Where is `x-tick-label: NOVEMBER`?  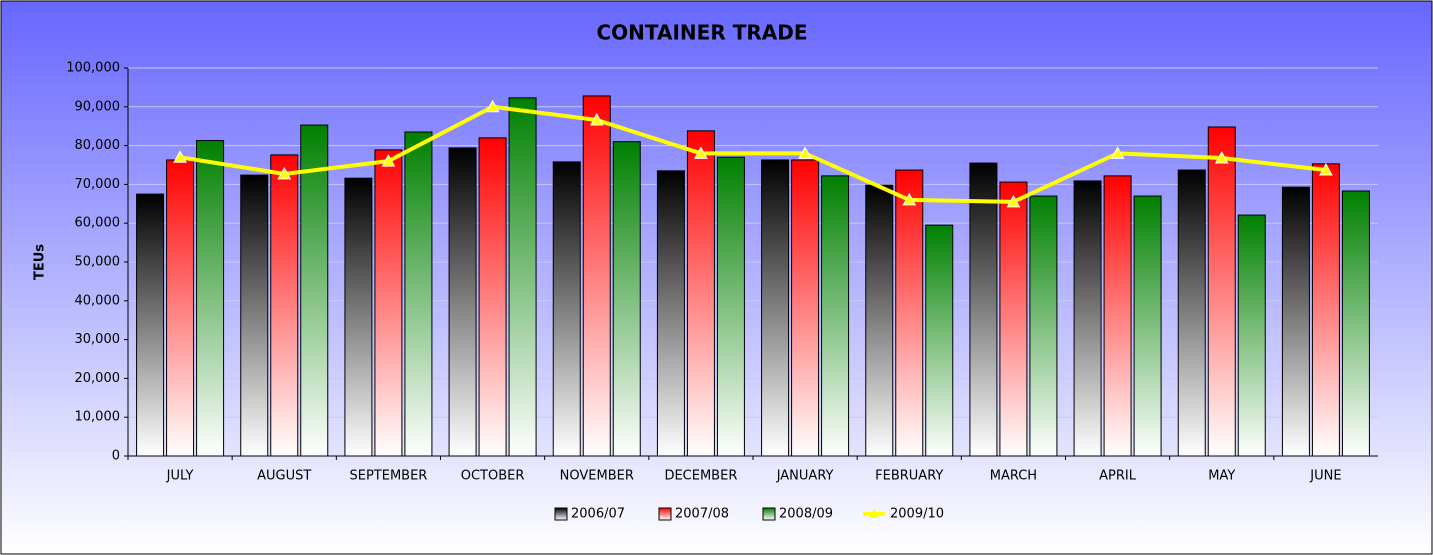
x-tick-label: NOVEMBER is located at coordinates (597, 476).